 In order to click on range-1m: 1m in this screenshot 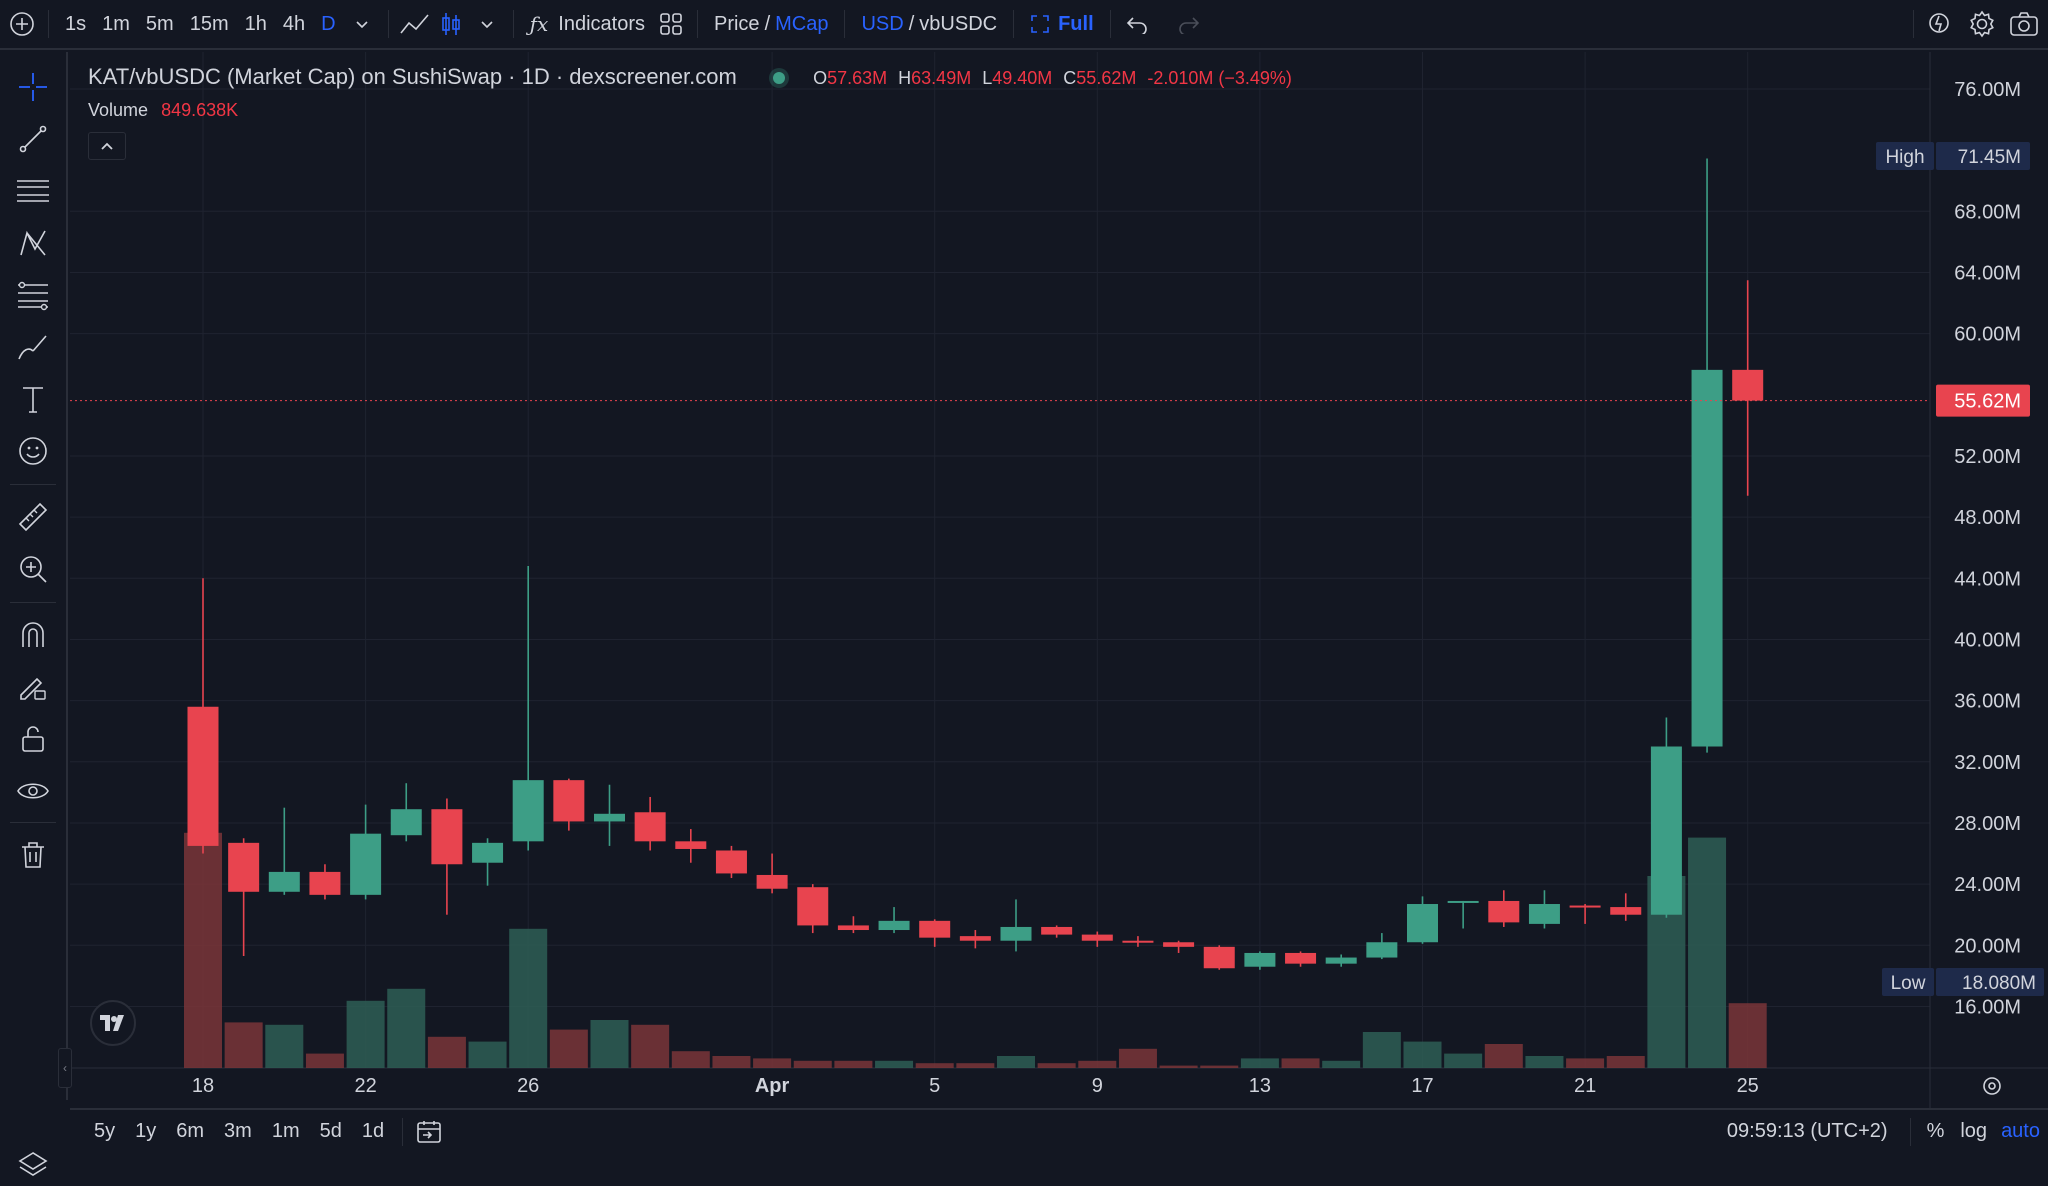, I will do `click(285, 1131)`.